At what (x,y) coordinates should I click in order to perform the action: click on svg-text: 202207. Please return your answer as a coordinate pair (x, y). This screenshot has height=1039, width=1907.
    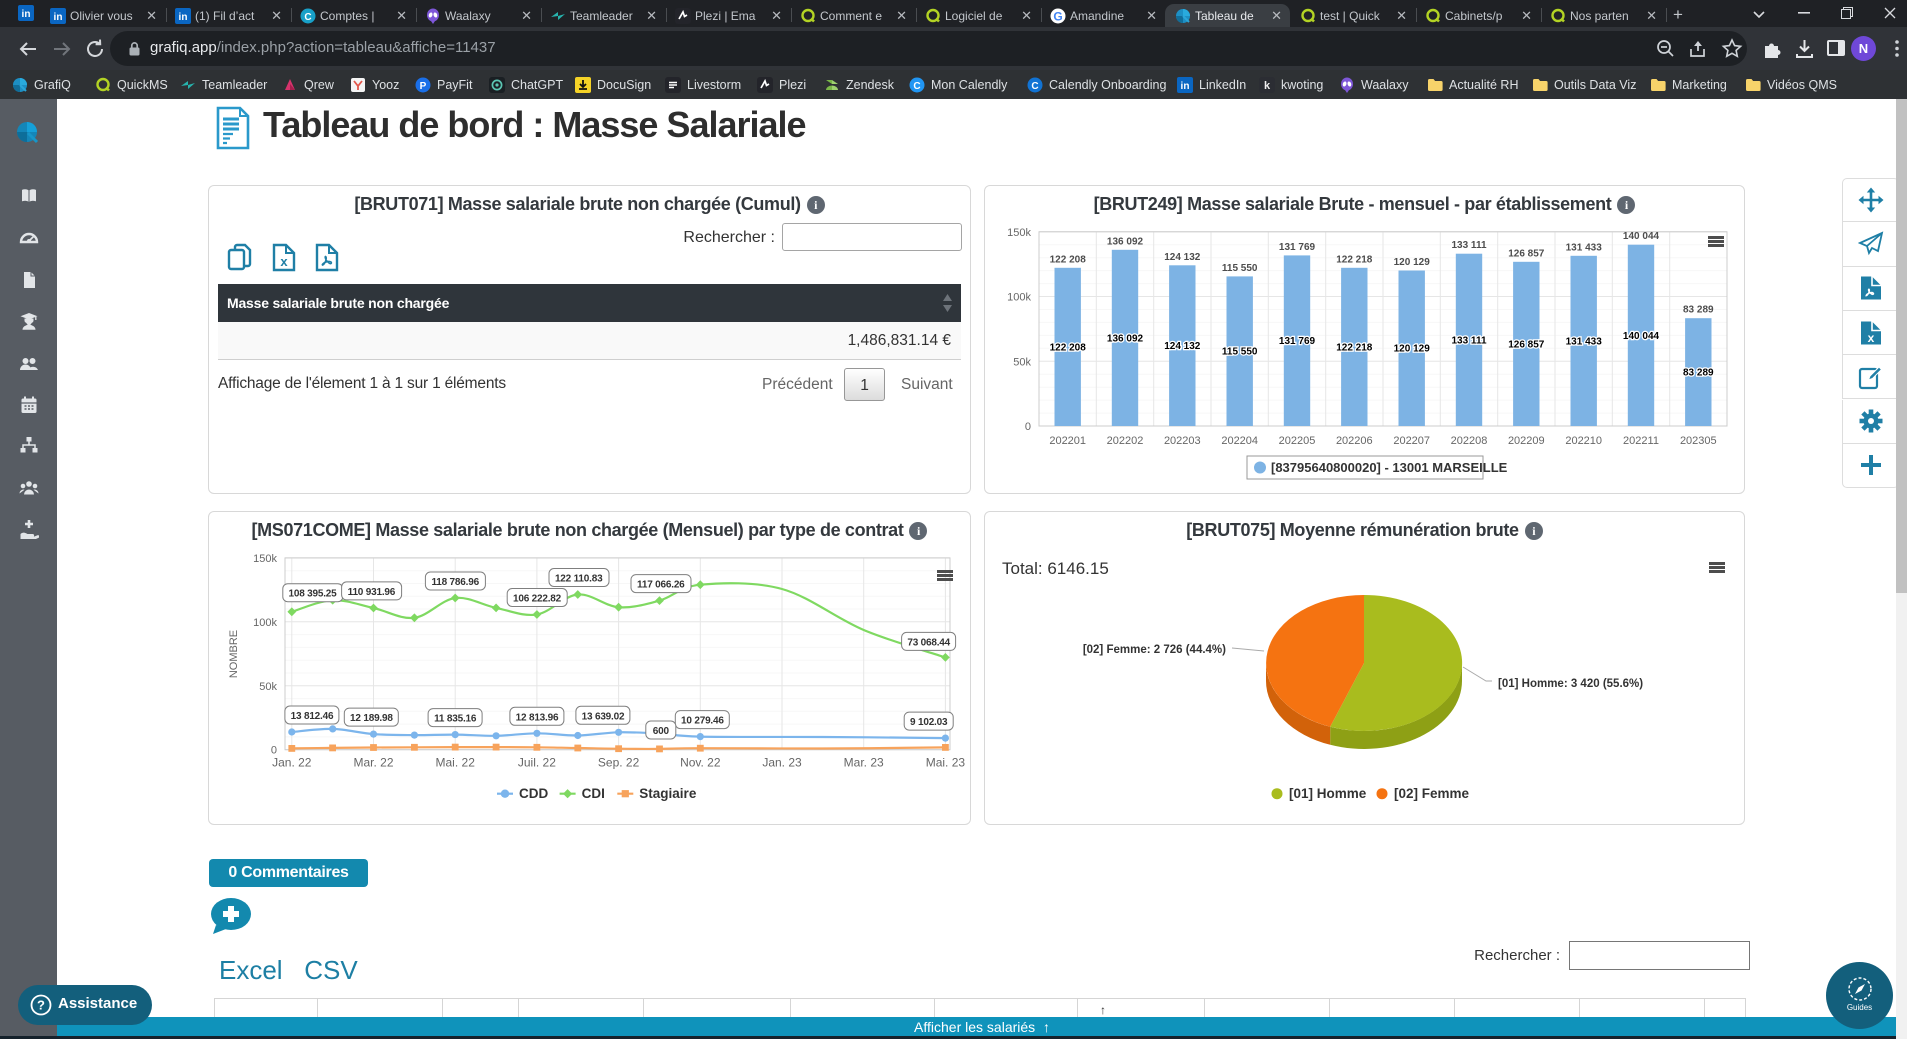
    Looking at the image, I should click on (1411, 441).